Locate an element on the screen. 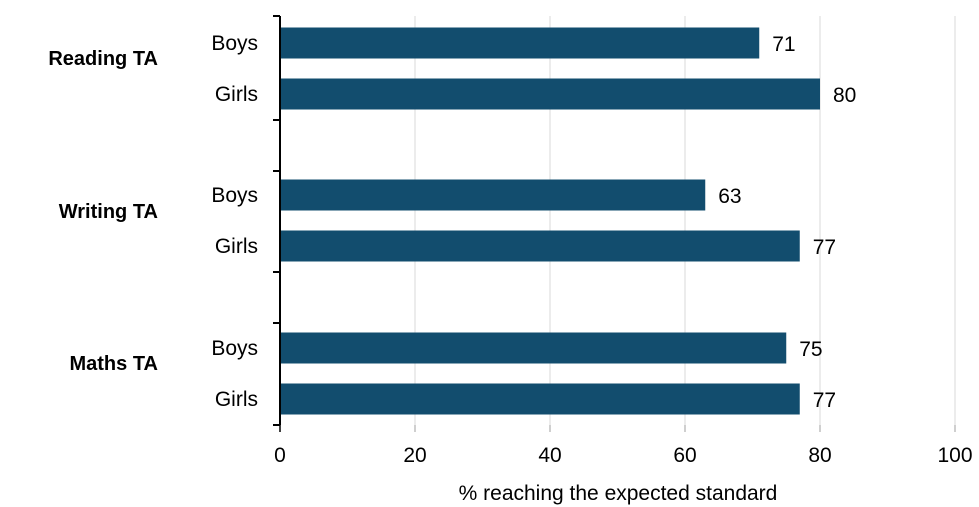  group-label: Writing TA is located at coordinates (108, 212).